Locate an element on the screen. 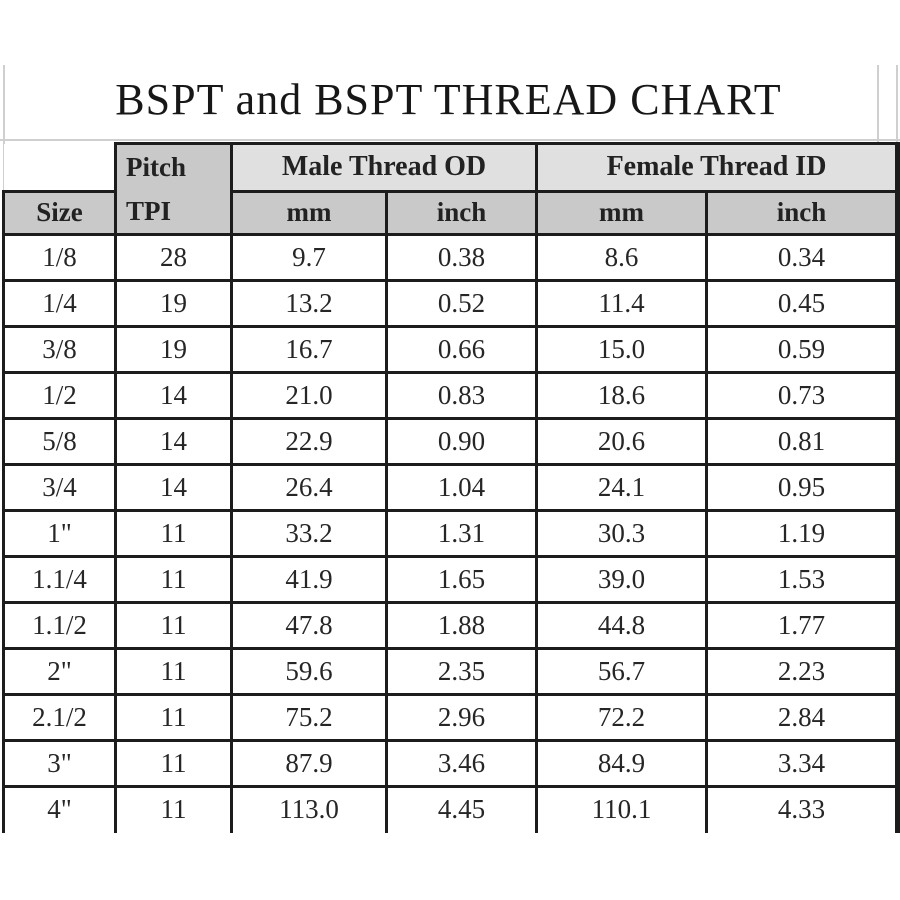 The width and height of the screenshot is (900, 900). female-mm-cell: 15.0 is located at coordinates (621, 349).